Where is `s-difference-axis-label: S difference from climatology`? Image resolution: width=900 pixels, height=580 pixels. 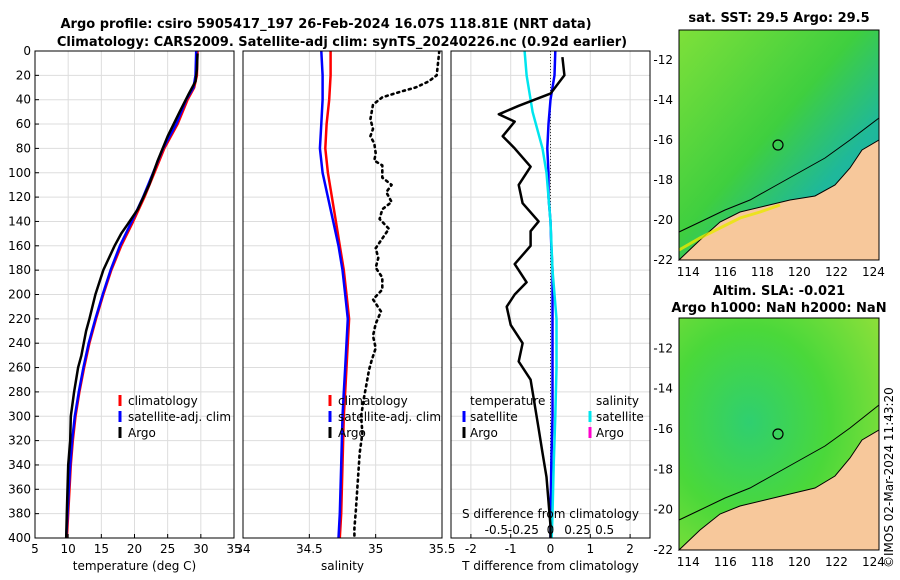 s-difference-axis-label: S difference from climatology is located at coordinates (550, 514).